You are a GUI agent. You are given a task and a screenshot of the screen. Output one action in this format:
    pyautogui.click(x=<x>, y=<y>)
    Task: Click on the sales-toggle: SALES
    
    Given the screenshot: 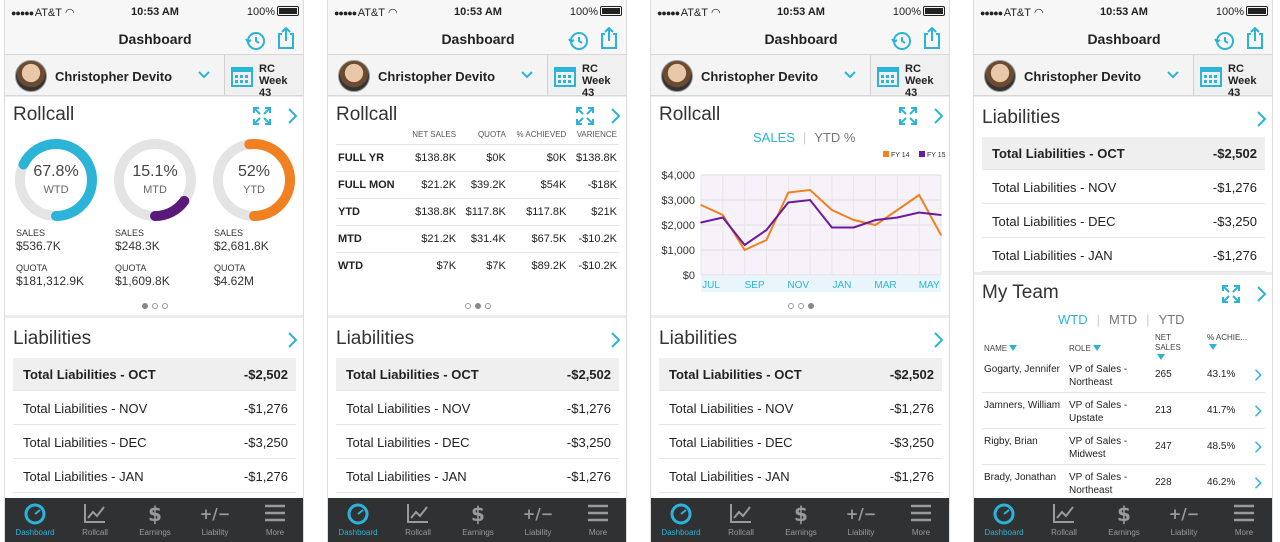 What is the action you would take?
    pyautogui.click(x=774, y=137)
    